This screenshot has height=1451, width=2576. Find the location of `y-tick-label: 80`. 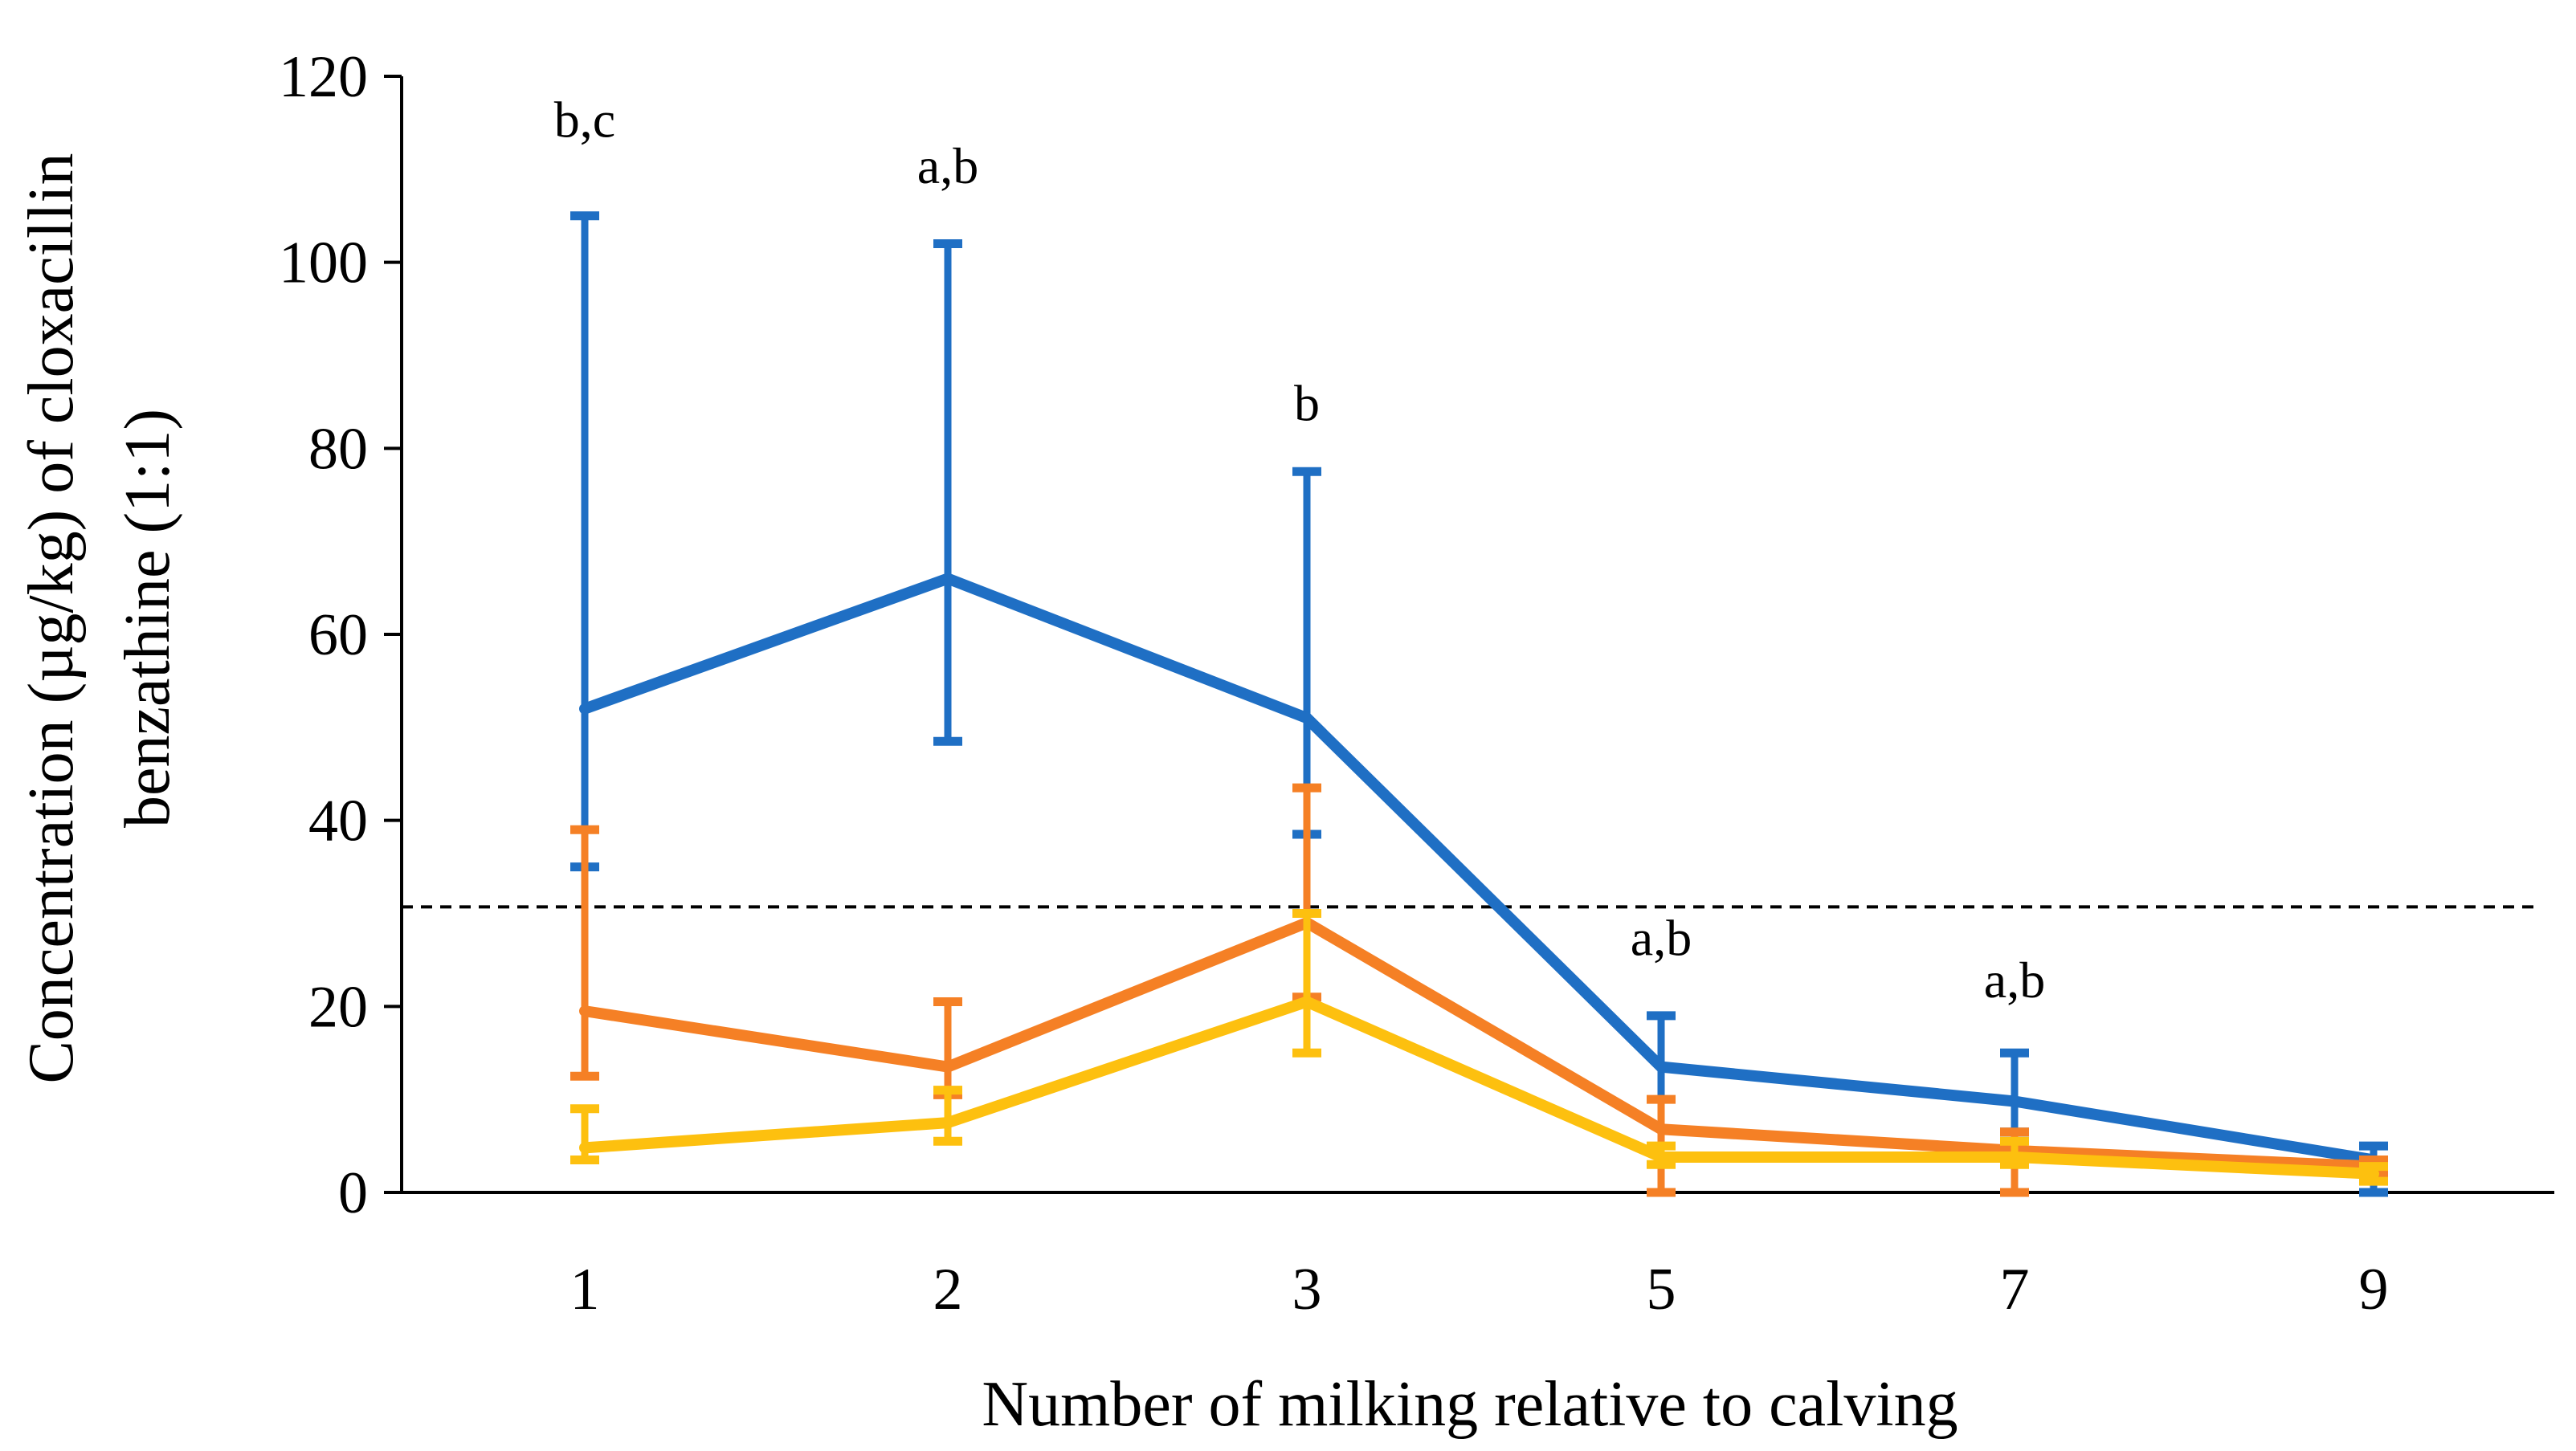

y-tick-label: 80 is located at coordinates (338, 449).